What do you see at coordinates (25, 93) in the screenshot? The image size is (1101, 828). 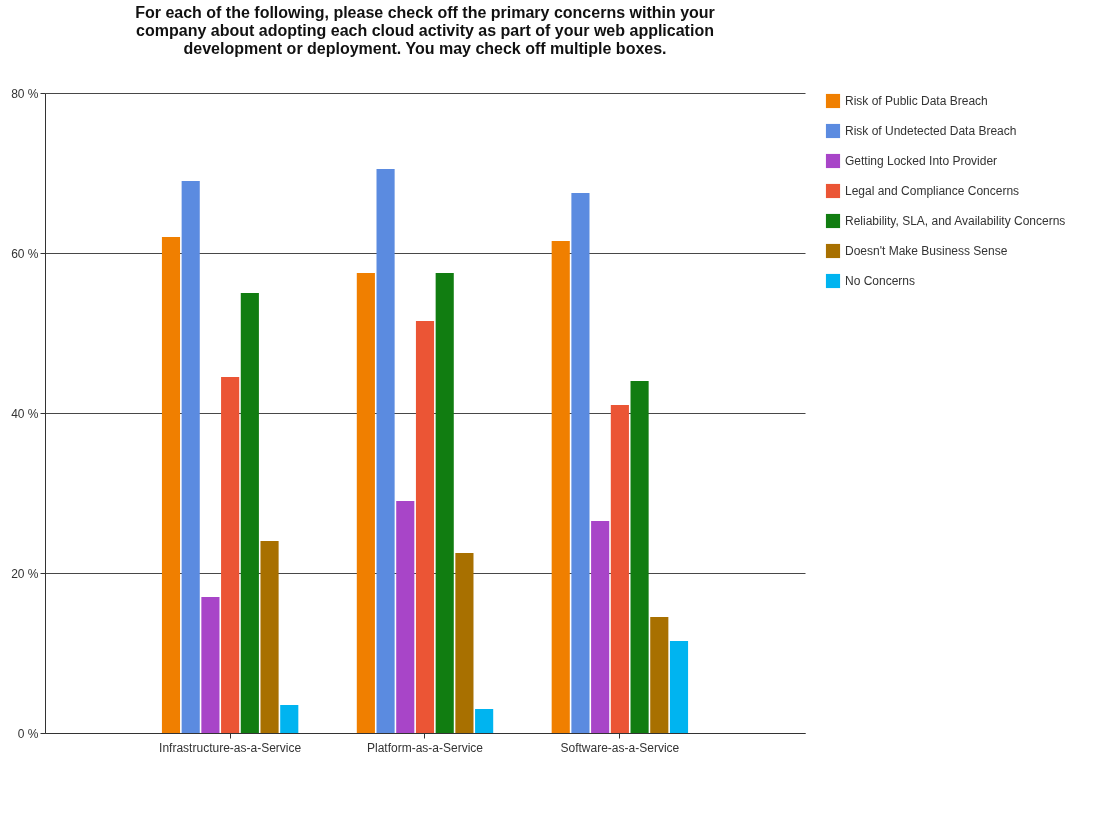 I see `y-tick-label: 80 %` at bounding box center [25, 93].